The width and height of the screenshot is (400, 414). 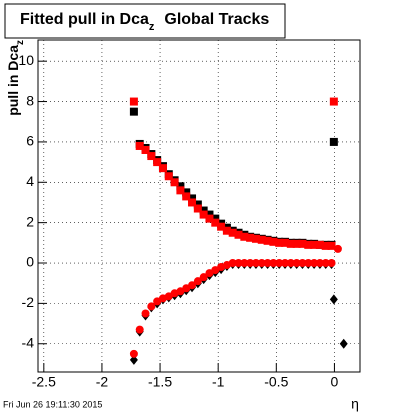 I want to click on x-tick-label: -0.5, so click(x=276, y=382).